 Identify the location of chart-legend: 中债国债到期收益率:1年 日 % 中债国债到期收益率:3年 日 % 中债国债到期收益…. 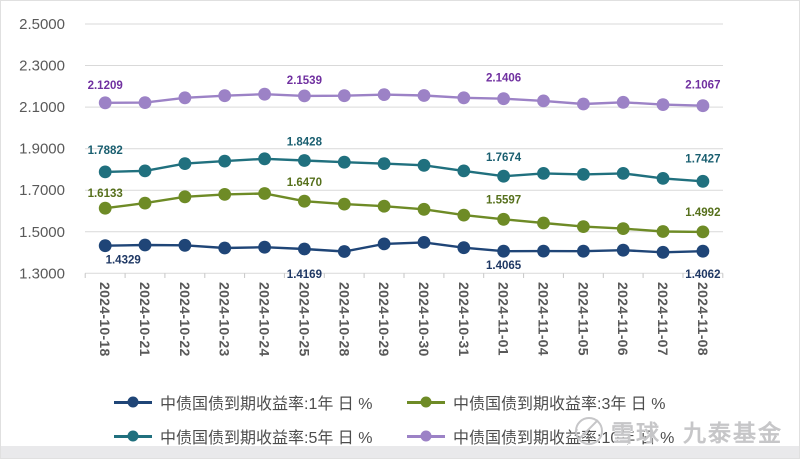
(400, 419).